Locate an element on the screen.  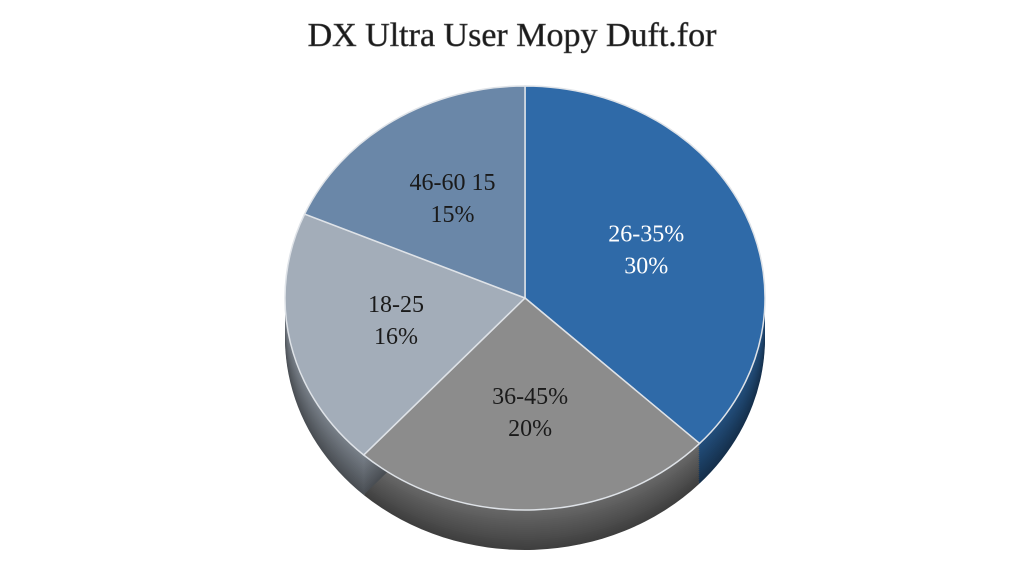
chart-title: DX Ultra User Mopy Duft.for is located at coordinates (513, 35).